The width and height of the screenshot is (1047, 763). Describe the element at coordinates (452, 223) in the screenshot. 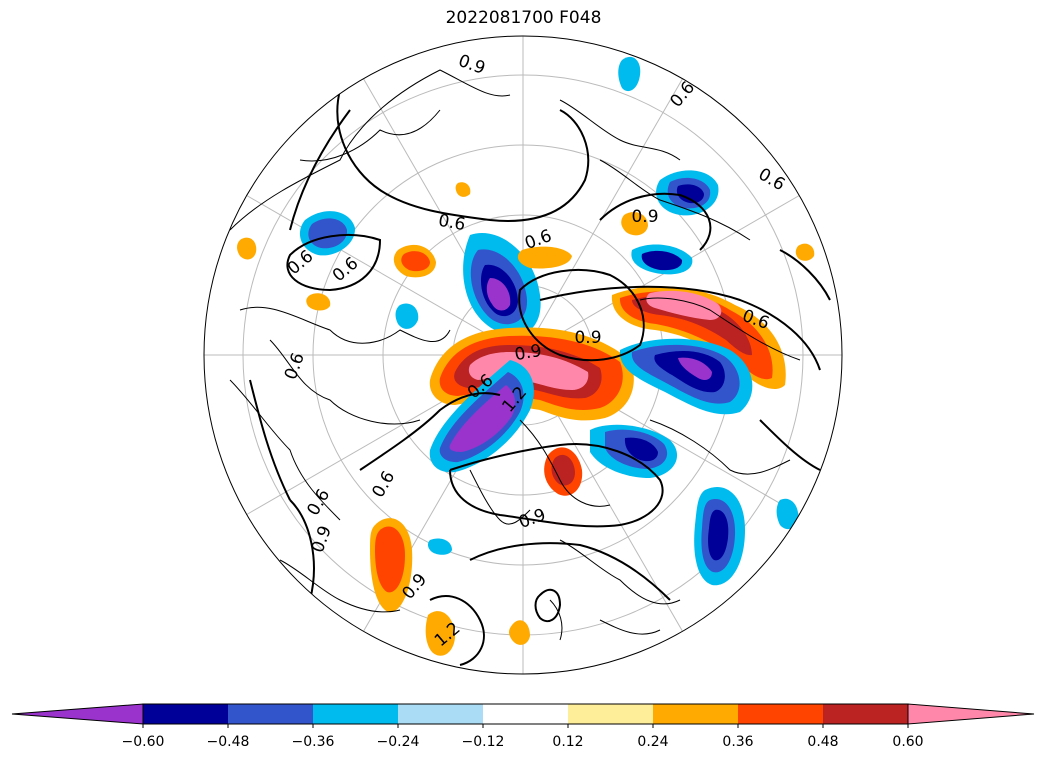

I see `contour-label: 0.6` at that location.